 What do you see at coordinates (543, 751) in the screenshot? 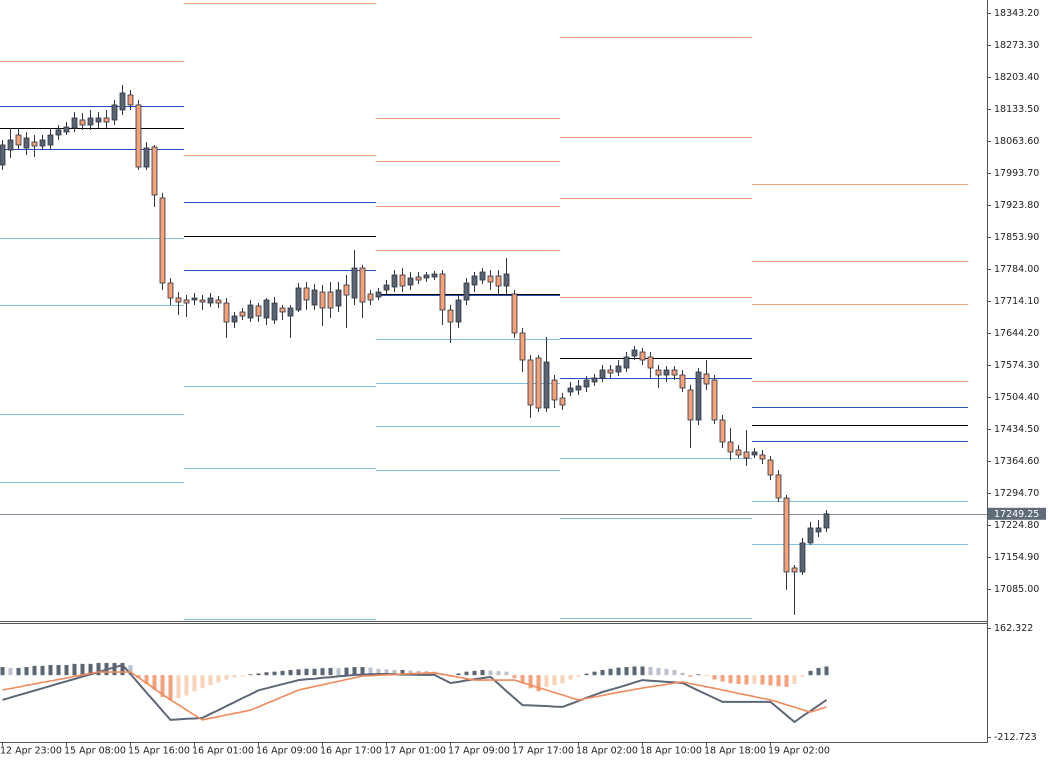
I see `x-tick-label: 17 Apr 17:00` at bounding box center [543, 751].